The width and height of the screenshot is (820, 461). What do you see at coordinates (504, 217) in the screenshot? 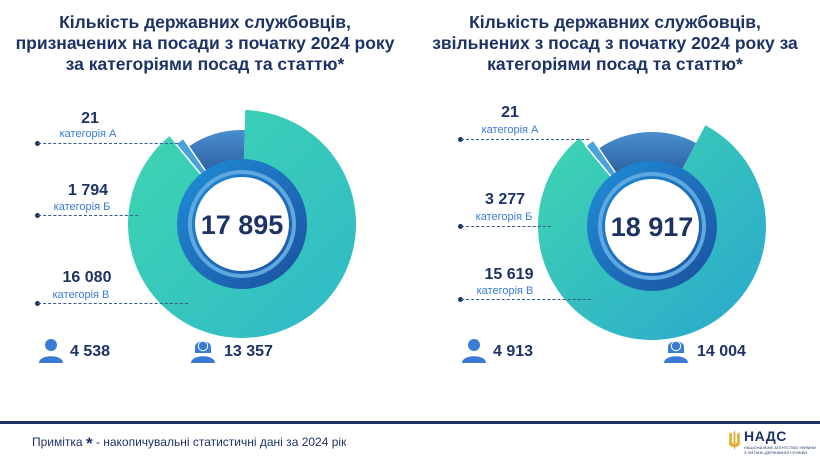
I see `cat-b-label-right: категорія Б` at bounding box center [504, 217].